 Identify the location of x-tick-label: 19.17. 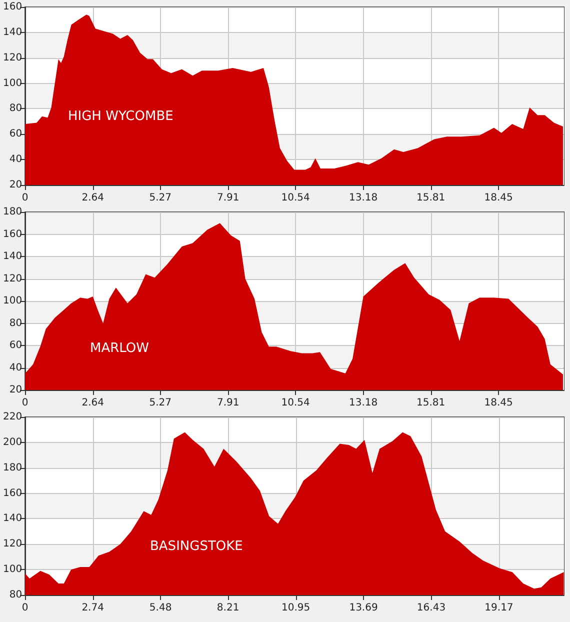
(499, 608).